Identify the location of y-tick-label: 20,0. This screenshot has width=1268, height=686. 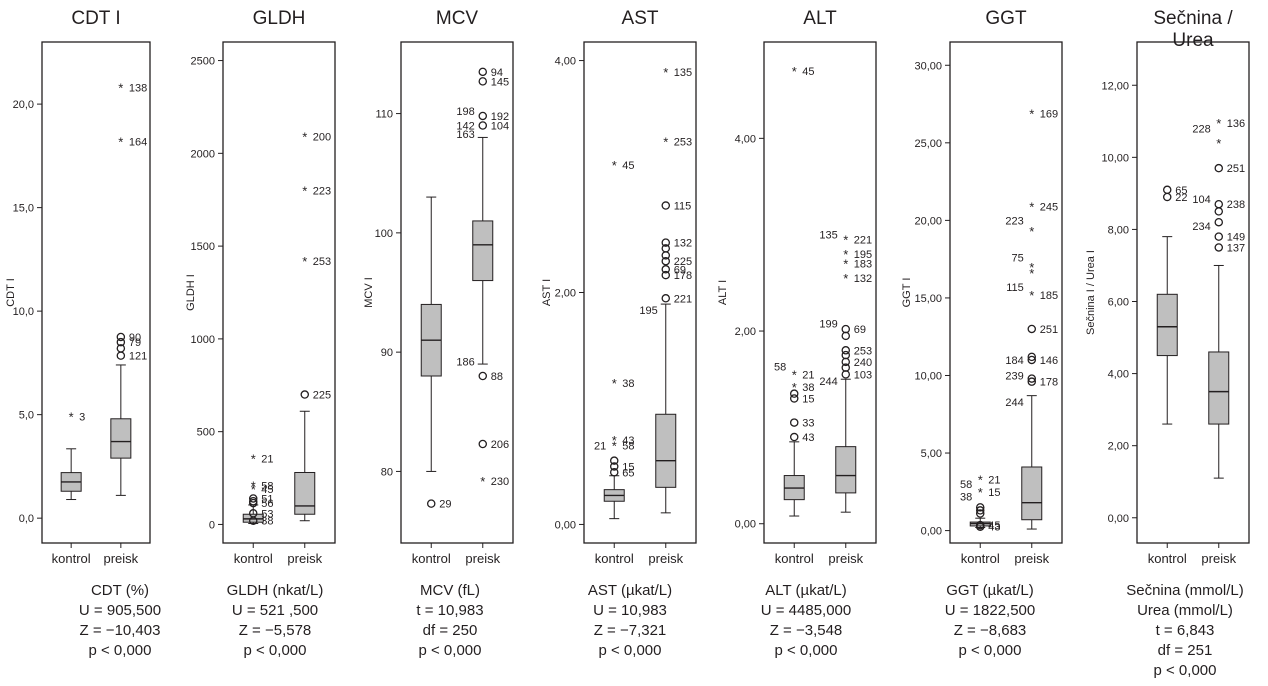
(23, 105).